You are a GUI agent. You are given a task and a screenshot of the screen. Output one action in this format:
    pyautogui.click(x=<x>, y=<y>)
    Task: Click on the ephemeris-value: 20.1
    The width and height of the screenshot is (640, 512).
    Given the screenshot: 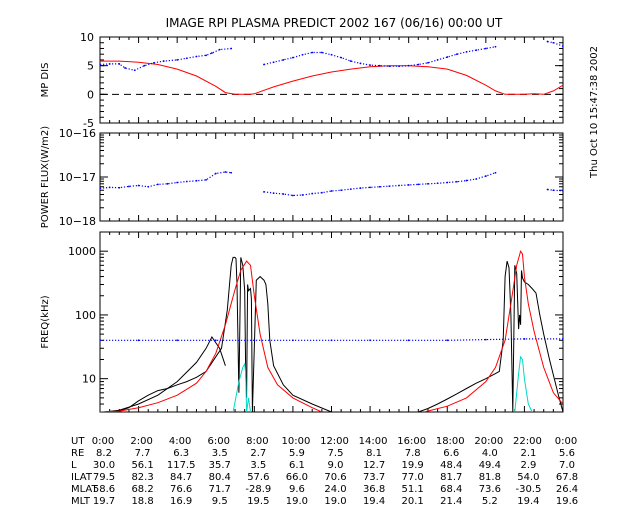 What is the action you would take?
    pyautogui.click(x=413, y=501)
    